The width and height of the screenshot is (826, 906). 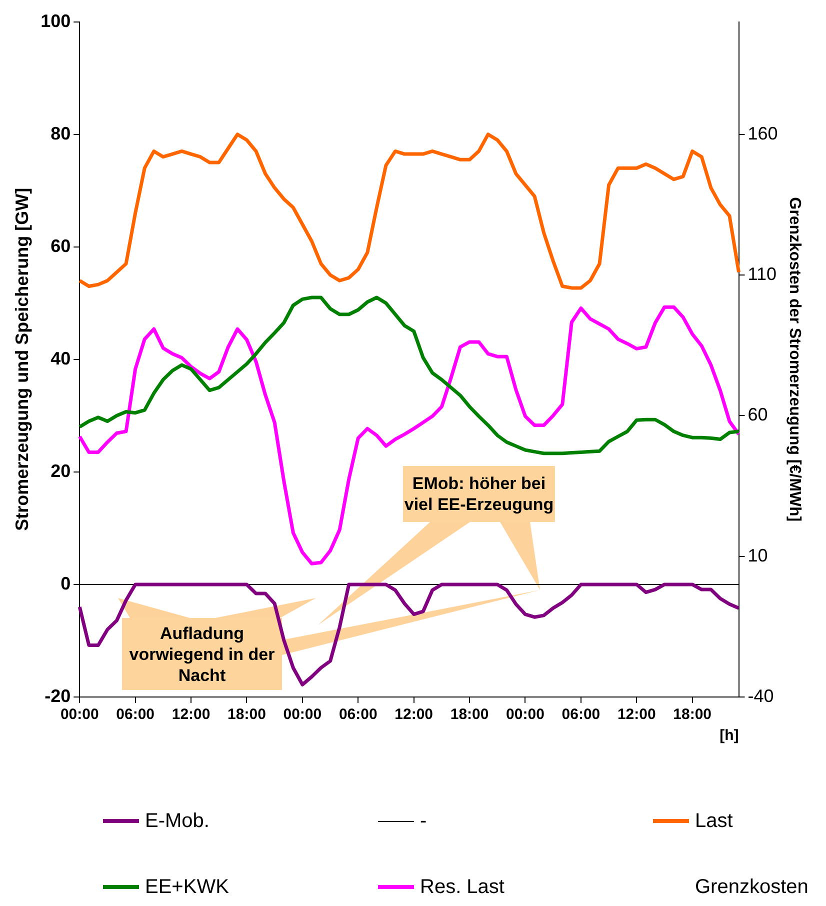 I want to click on y-tick-label: 100, so click(x=55, y=20).